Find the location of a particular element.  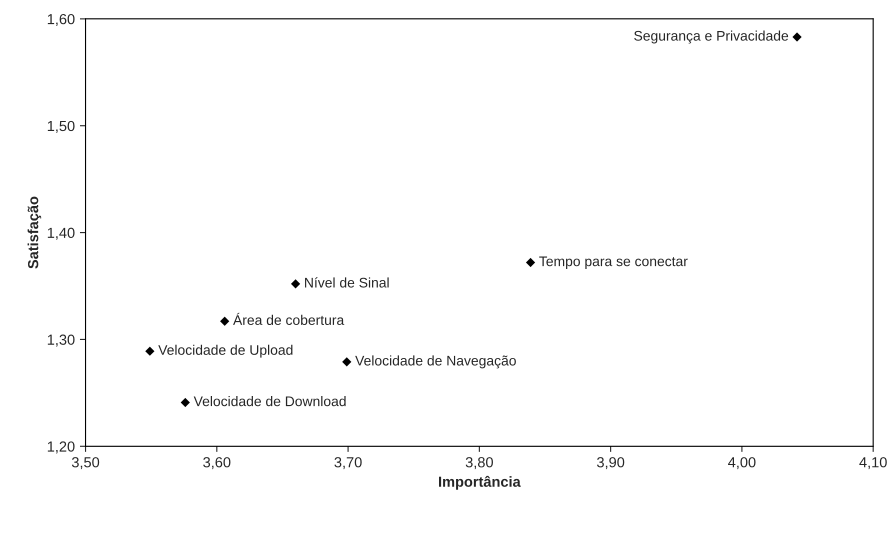

x-tick-label: 3,50 is located at coordinates (86, 463).